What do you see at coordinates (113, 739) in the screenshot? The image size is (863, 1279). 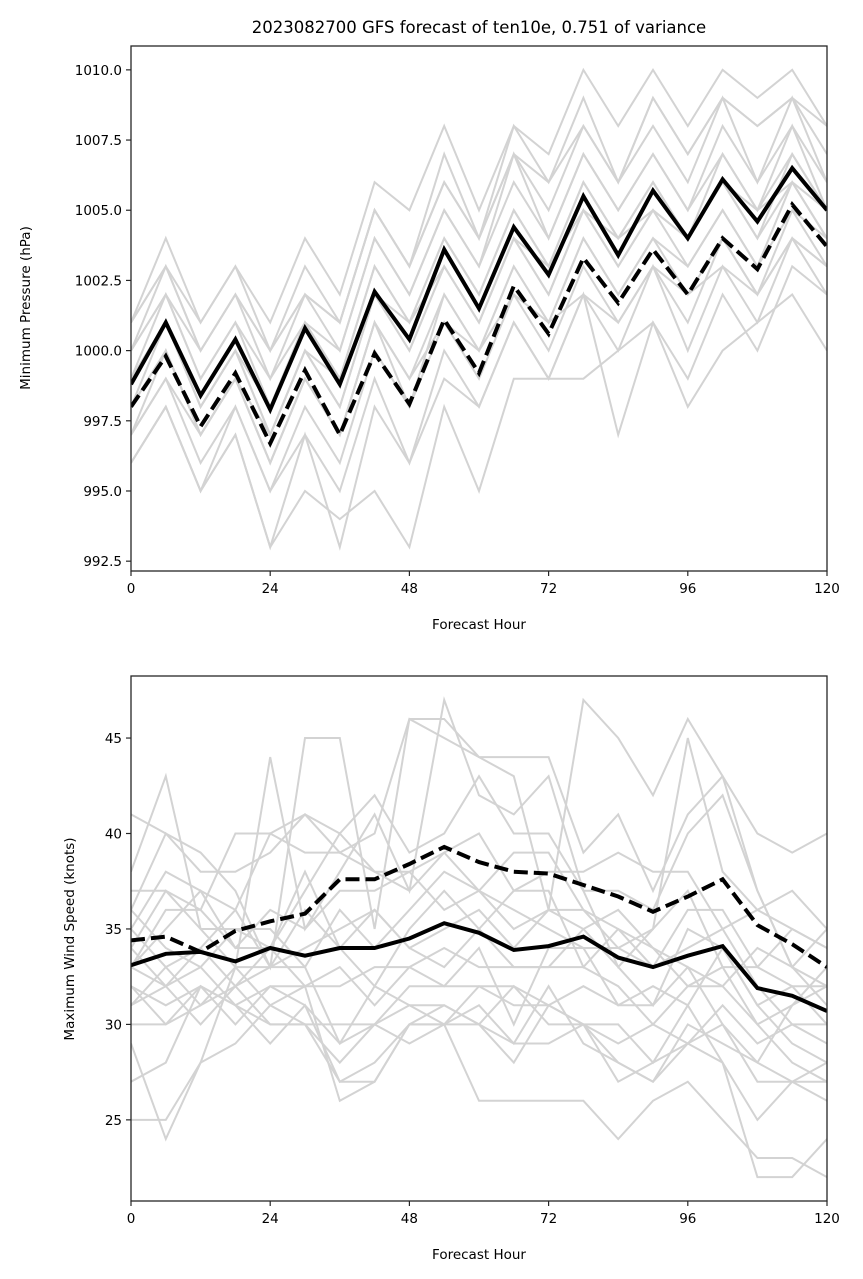 I see `wind-y-tick-label: 45` at bounding box center [113, 739].